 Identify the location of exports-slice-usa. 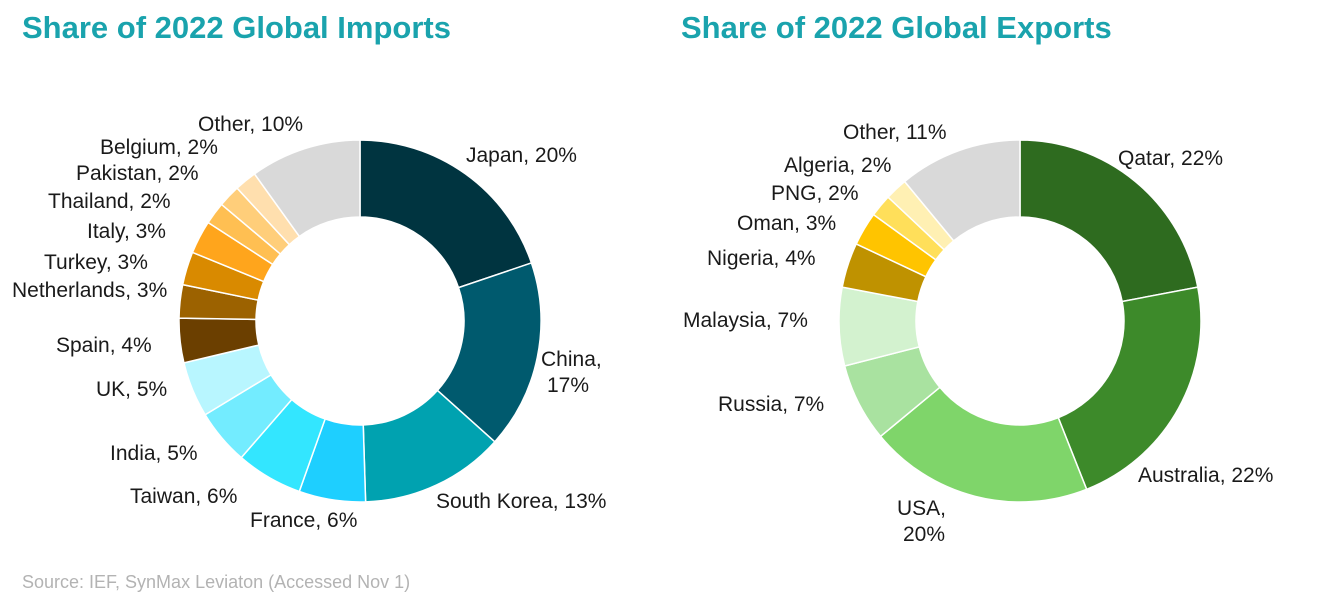
(983, 444).